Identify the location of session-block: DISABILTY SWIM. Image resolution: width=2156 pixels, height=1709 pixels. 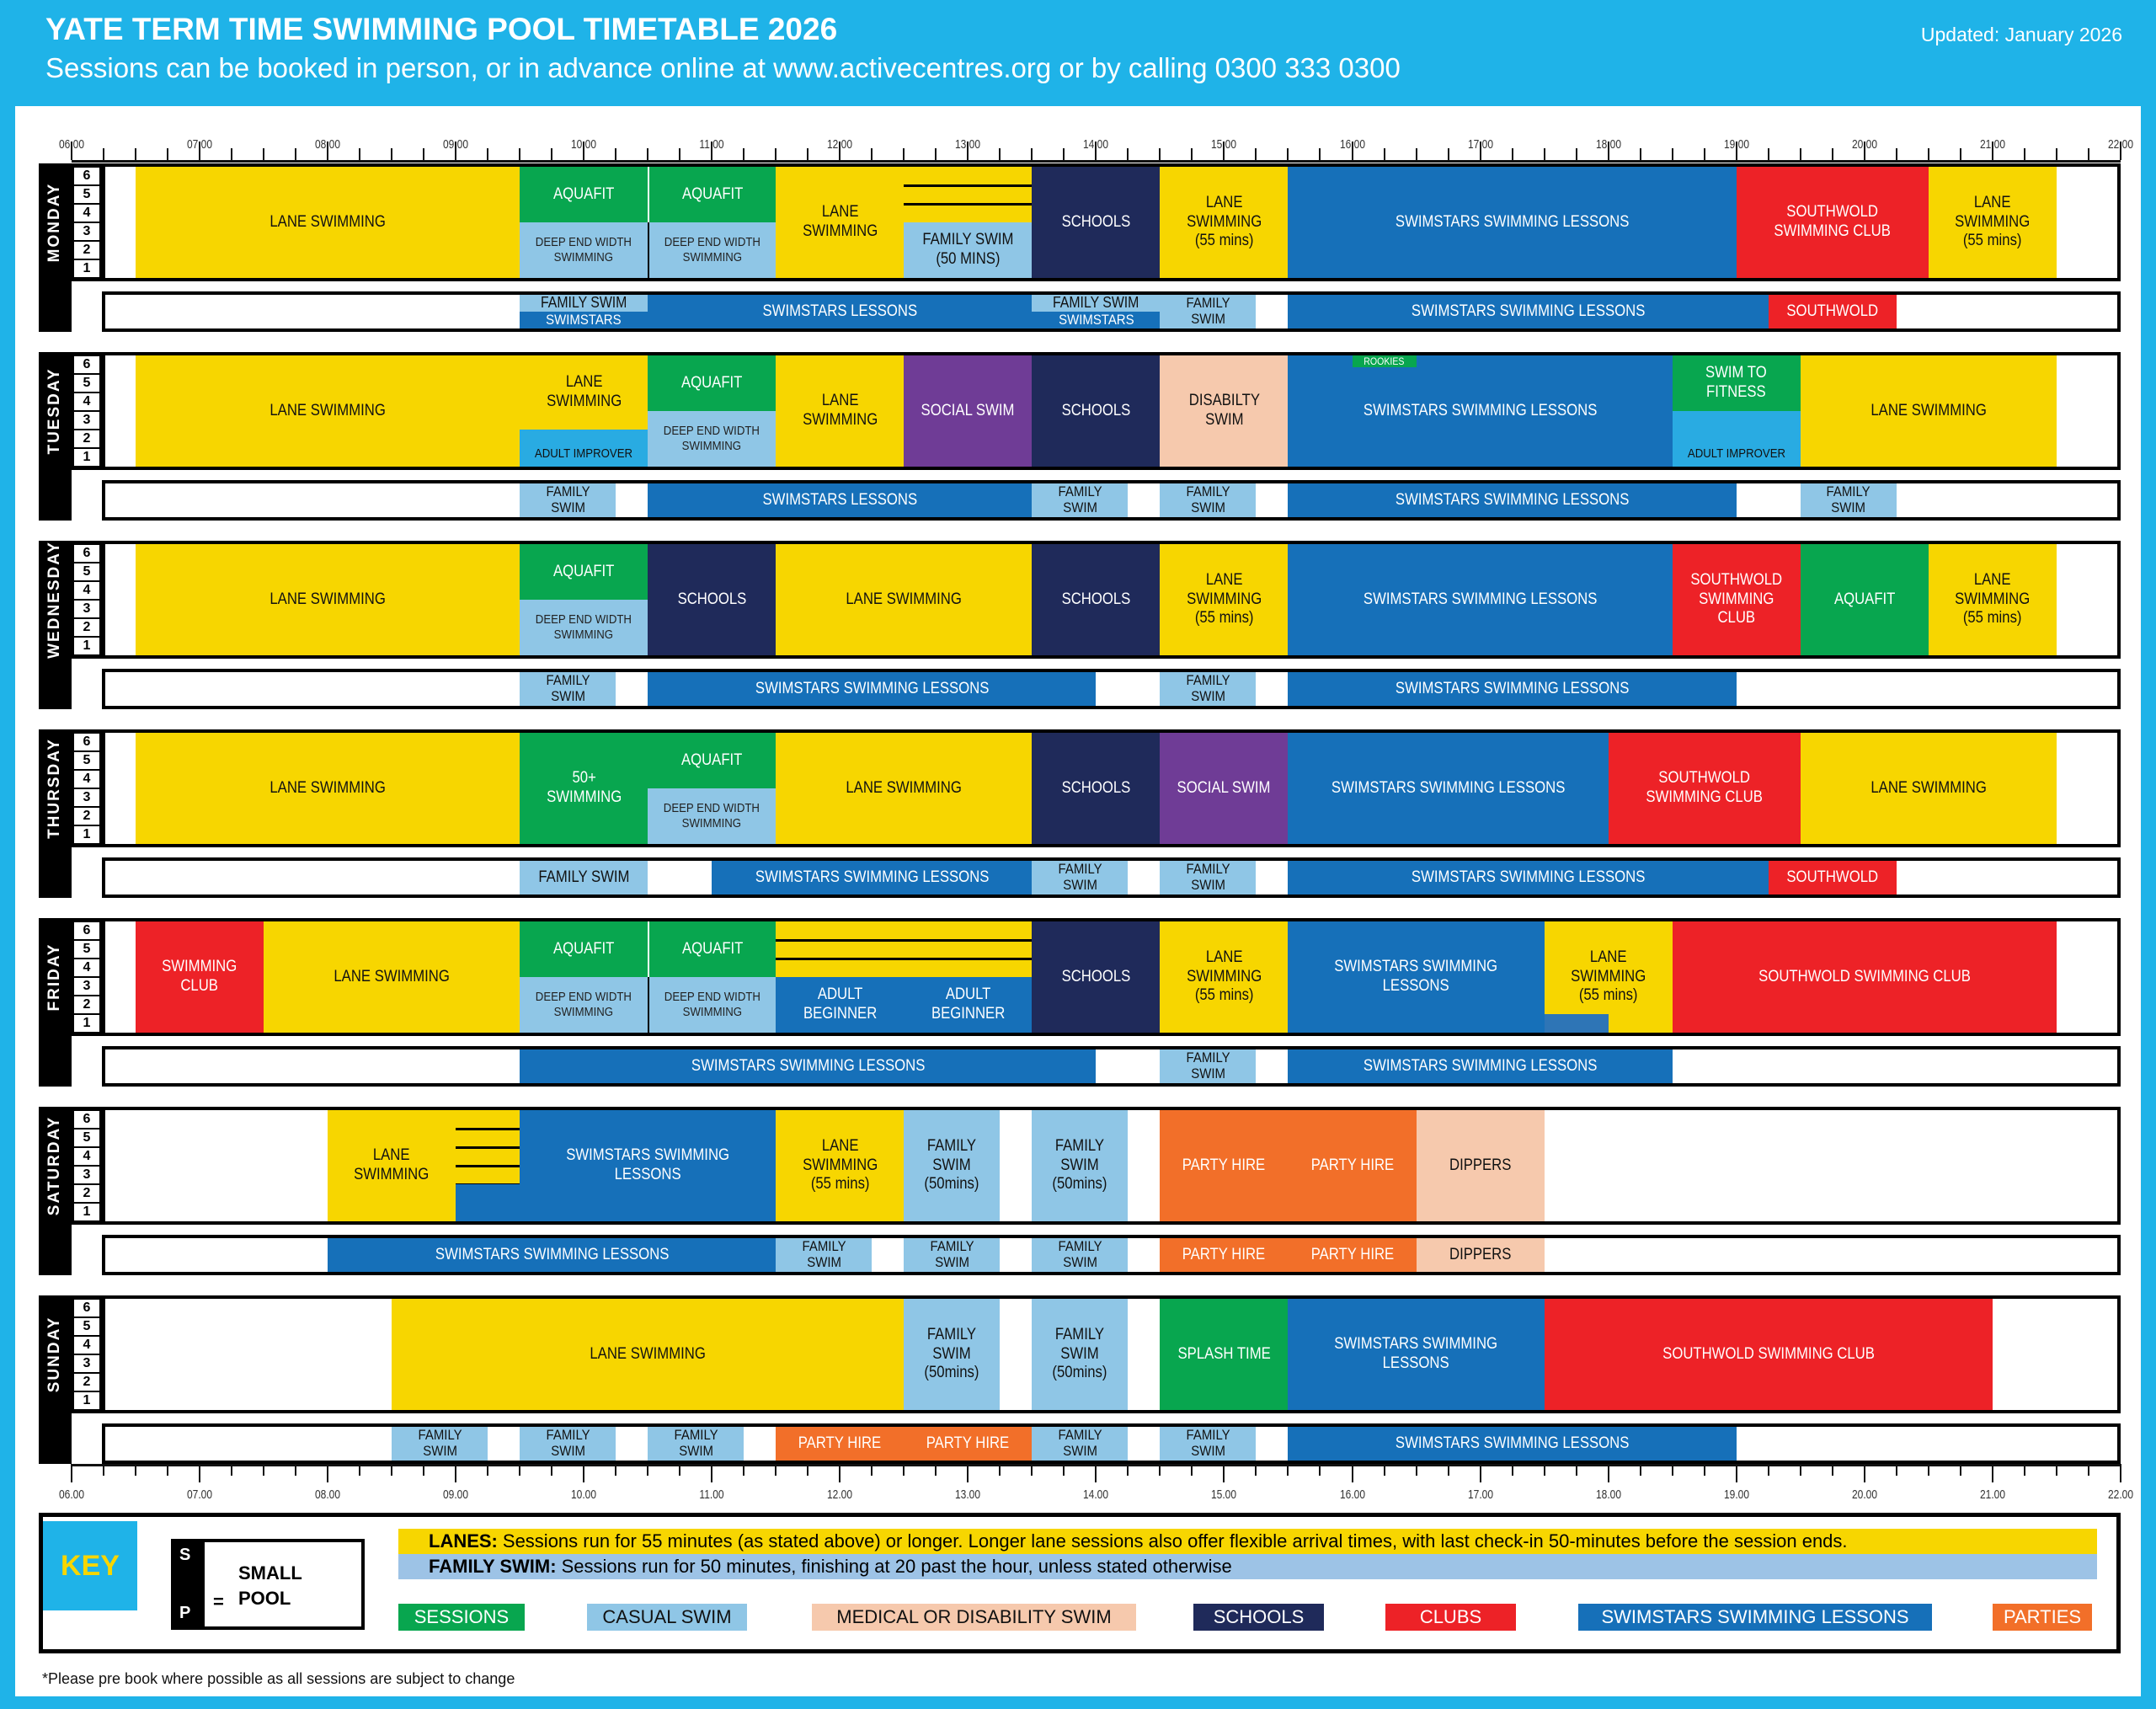
(1224, 411).